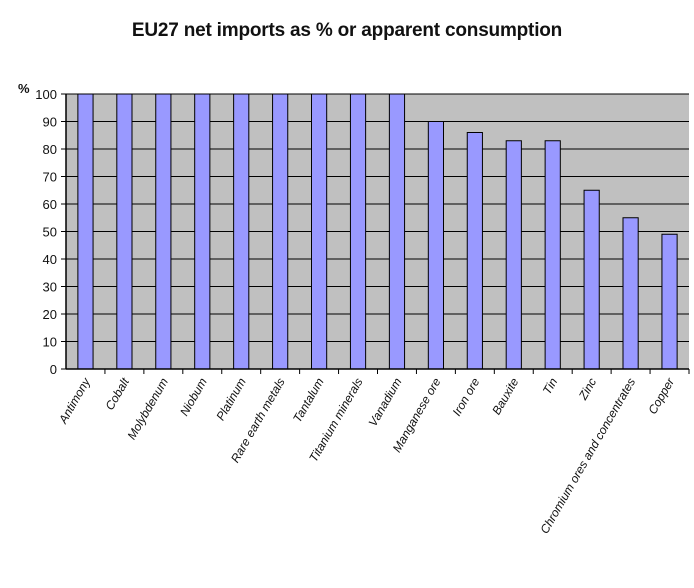 The width and height of the screenshot is (694, 588). Describe the element at coordinates (50, 149) in the screenshot. I see `y-tick-label: 80` at that location.